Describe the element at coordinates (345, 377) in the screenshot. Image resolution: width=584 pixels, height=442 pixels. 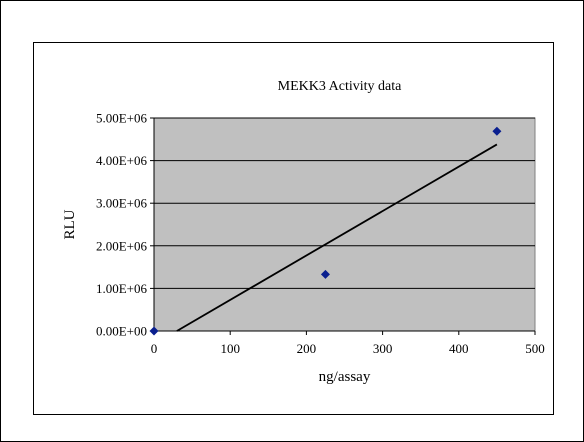
I see `x-axis-label: ng/assay` at that location.